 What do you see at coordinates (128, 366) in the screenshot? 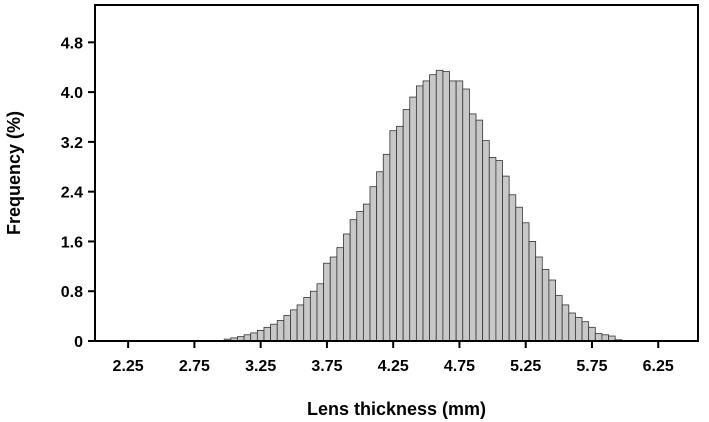
I see `x-tick-label: 2.25` at bounding box center [128, 366].